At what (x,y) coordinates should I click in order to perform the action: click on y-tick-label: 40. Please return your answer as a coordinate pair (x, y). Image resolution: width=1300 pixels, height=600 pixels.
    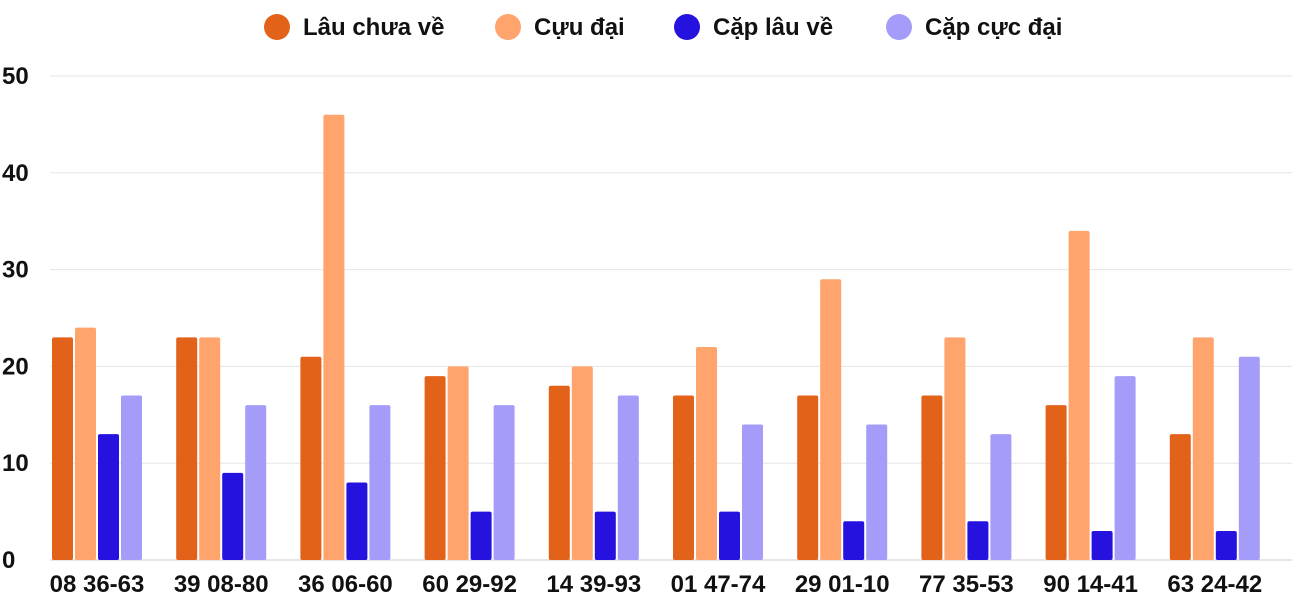
    Looking at the image, I should click on (15, 173).